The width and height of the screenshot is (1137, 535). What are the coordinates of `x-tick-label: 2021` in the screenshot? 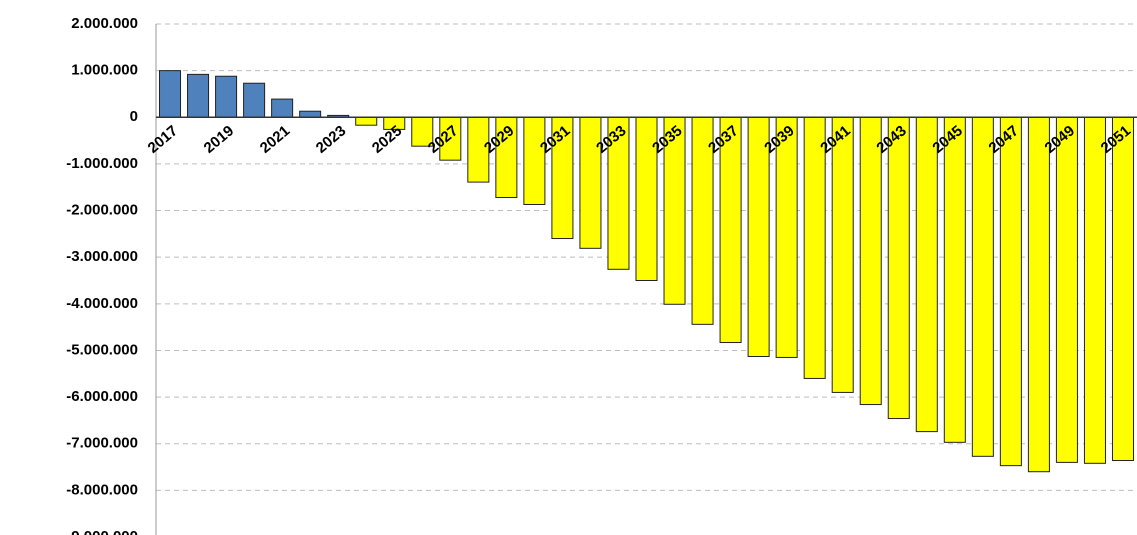 It's located at (275, 139).